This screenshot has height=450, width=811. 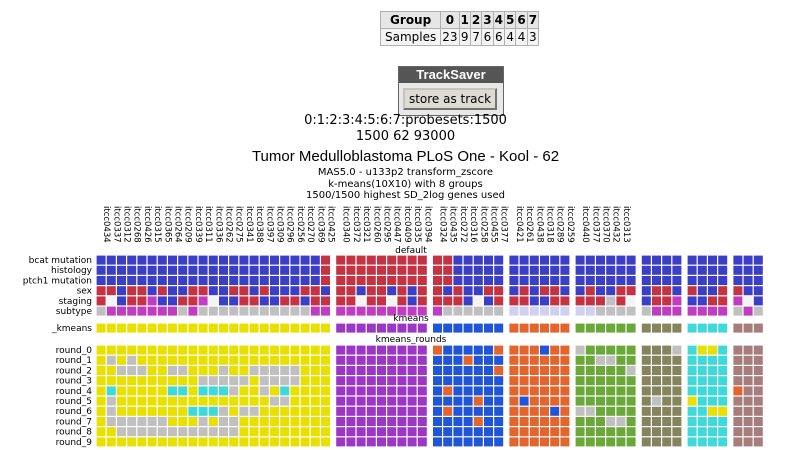 What do you see at coordinates (550, 224) in the screenshot?
I see `sample-id-label: itcc0318` at bounding box center [550, 224].